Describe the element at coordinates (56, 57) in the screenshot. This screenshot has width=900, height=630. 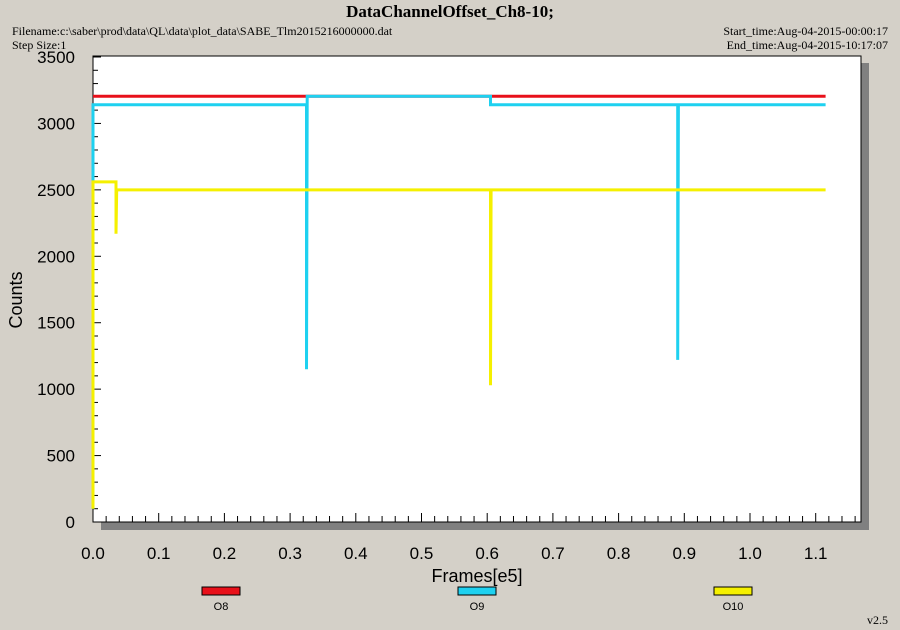
I see `y-tick-label: 3500` at that location.